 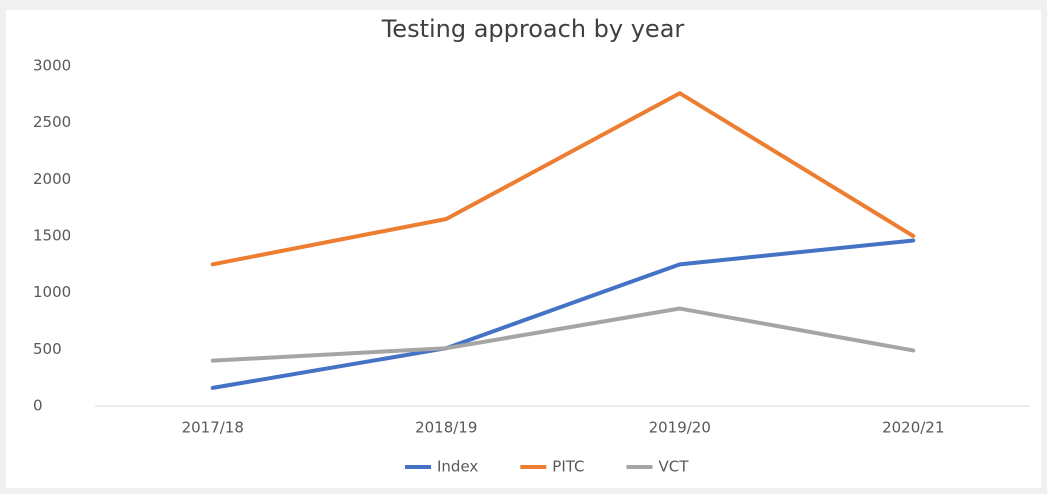 I want to click on y-tick-label: 2500, so click(x=52, y=122).